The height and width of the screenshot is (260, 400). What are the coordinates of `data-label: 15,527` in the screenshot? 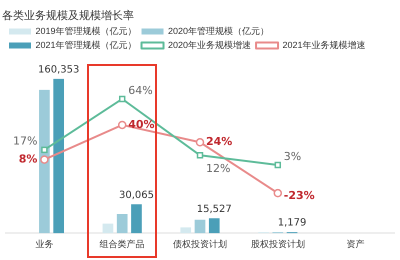 It's located at (214, 209).